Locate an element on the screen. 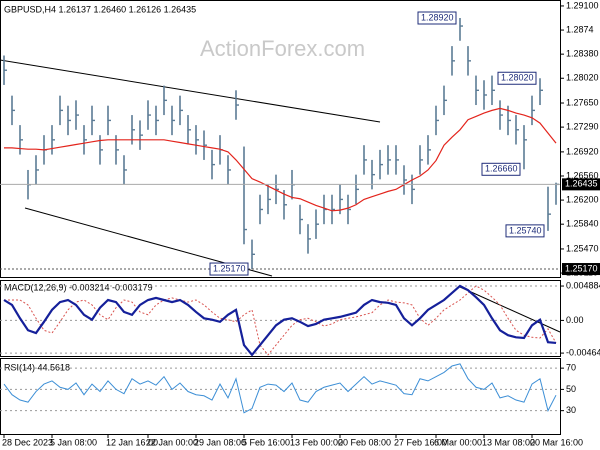 The height and width of the screenshot is (450, 600). watermark: ActionForex.com is located at coordinates (282, 48).